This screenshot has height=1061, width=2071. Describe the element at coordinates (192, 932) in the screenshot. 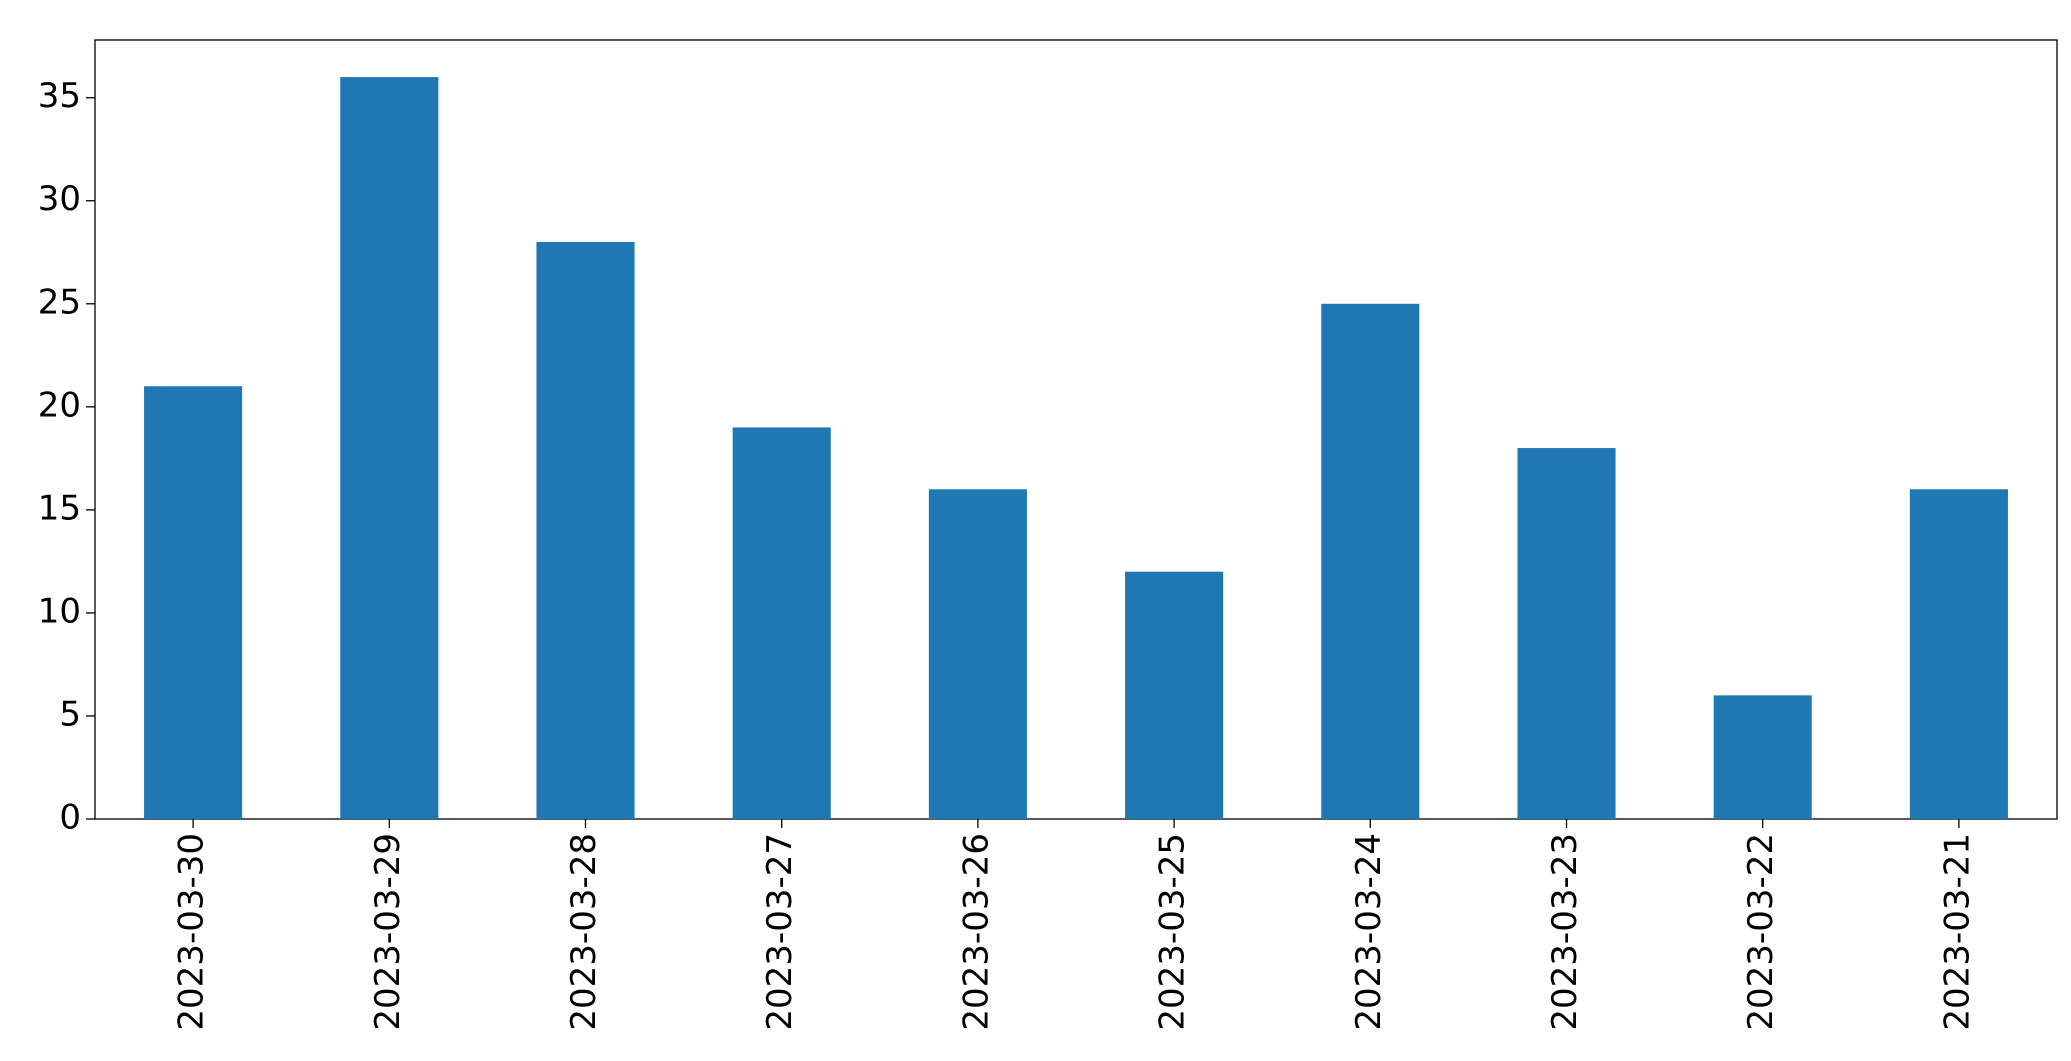

I see `x-tick-label: 2023-03-30` at that location.